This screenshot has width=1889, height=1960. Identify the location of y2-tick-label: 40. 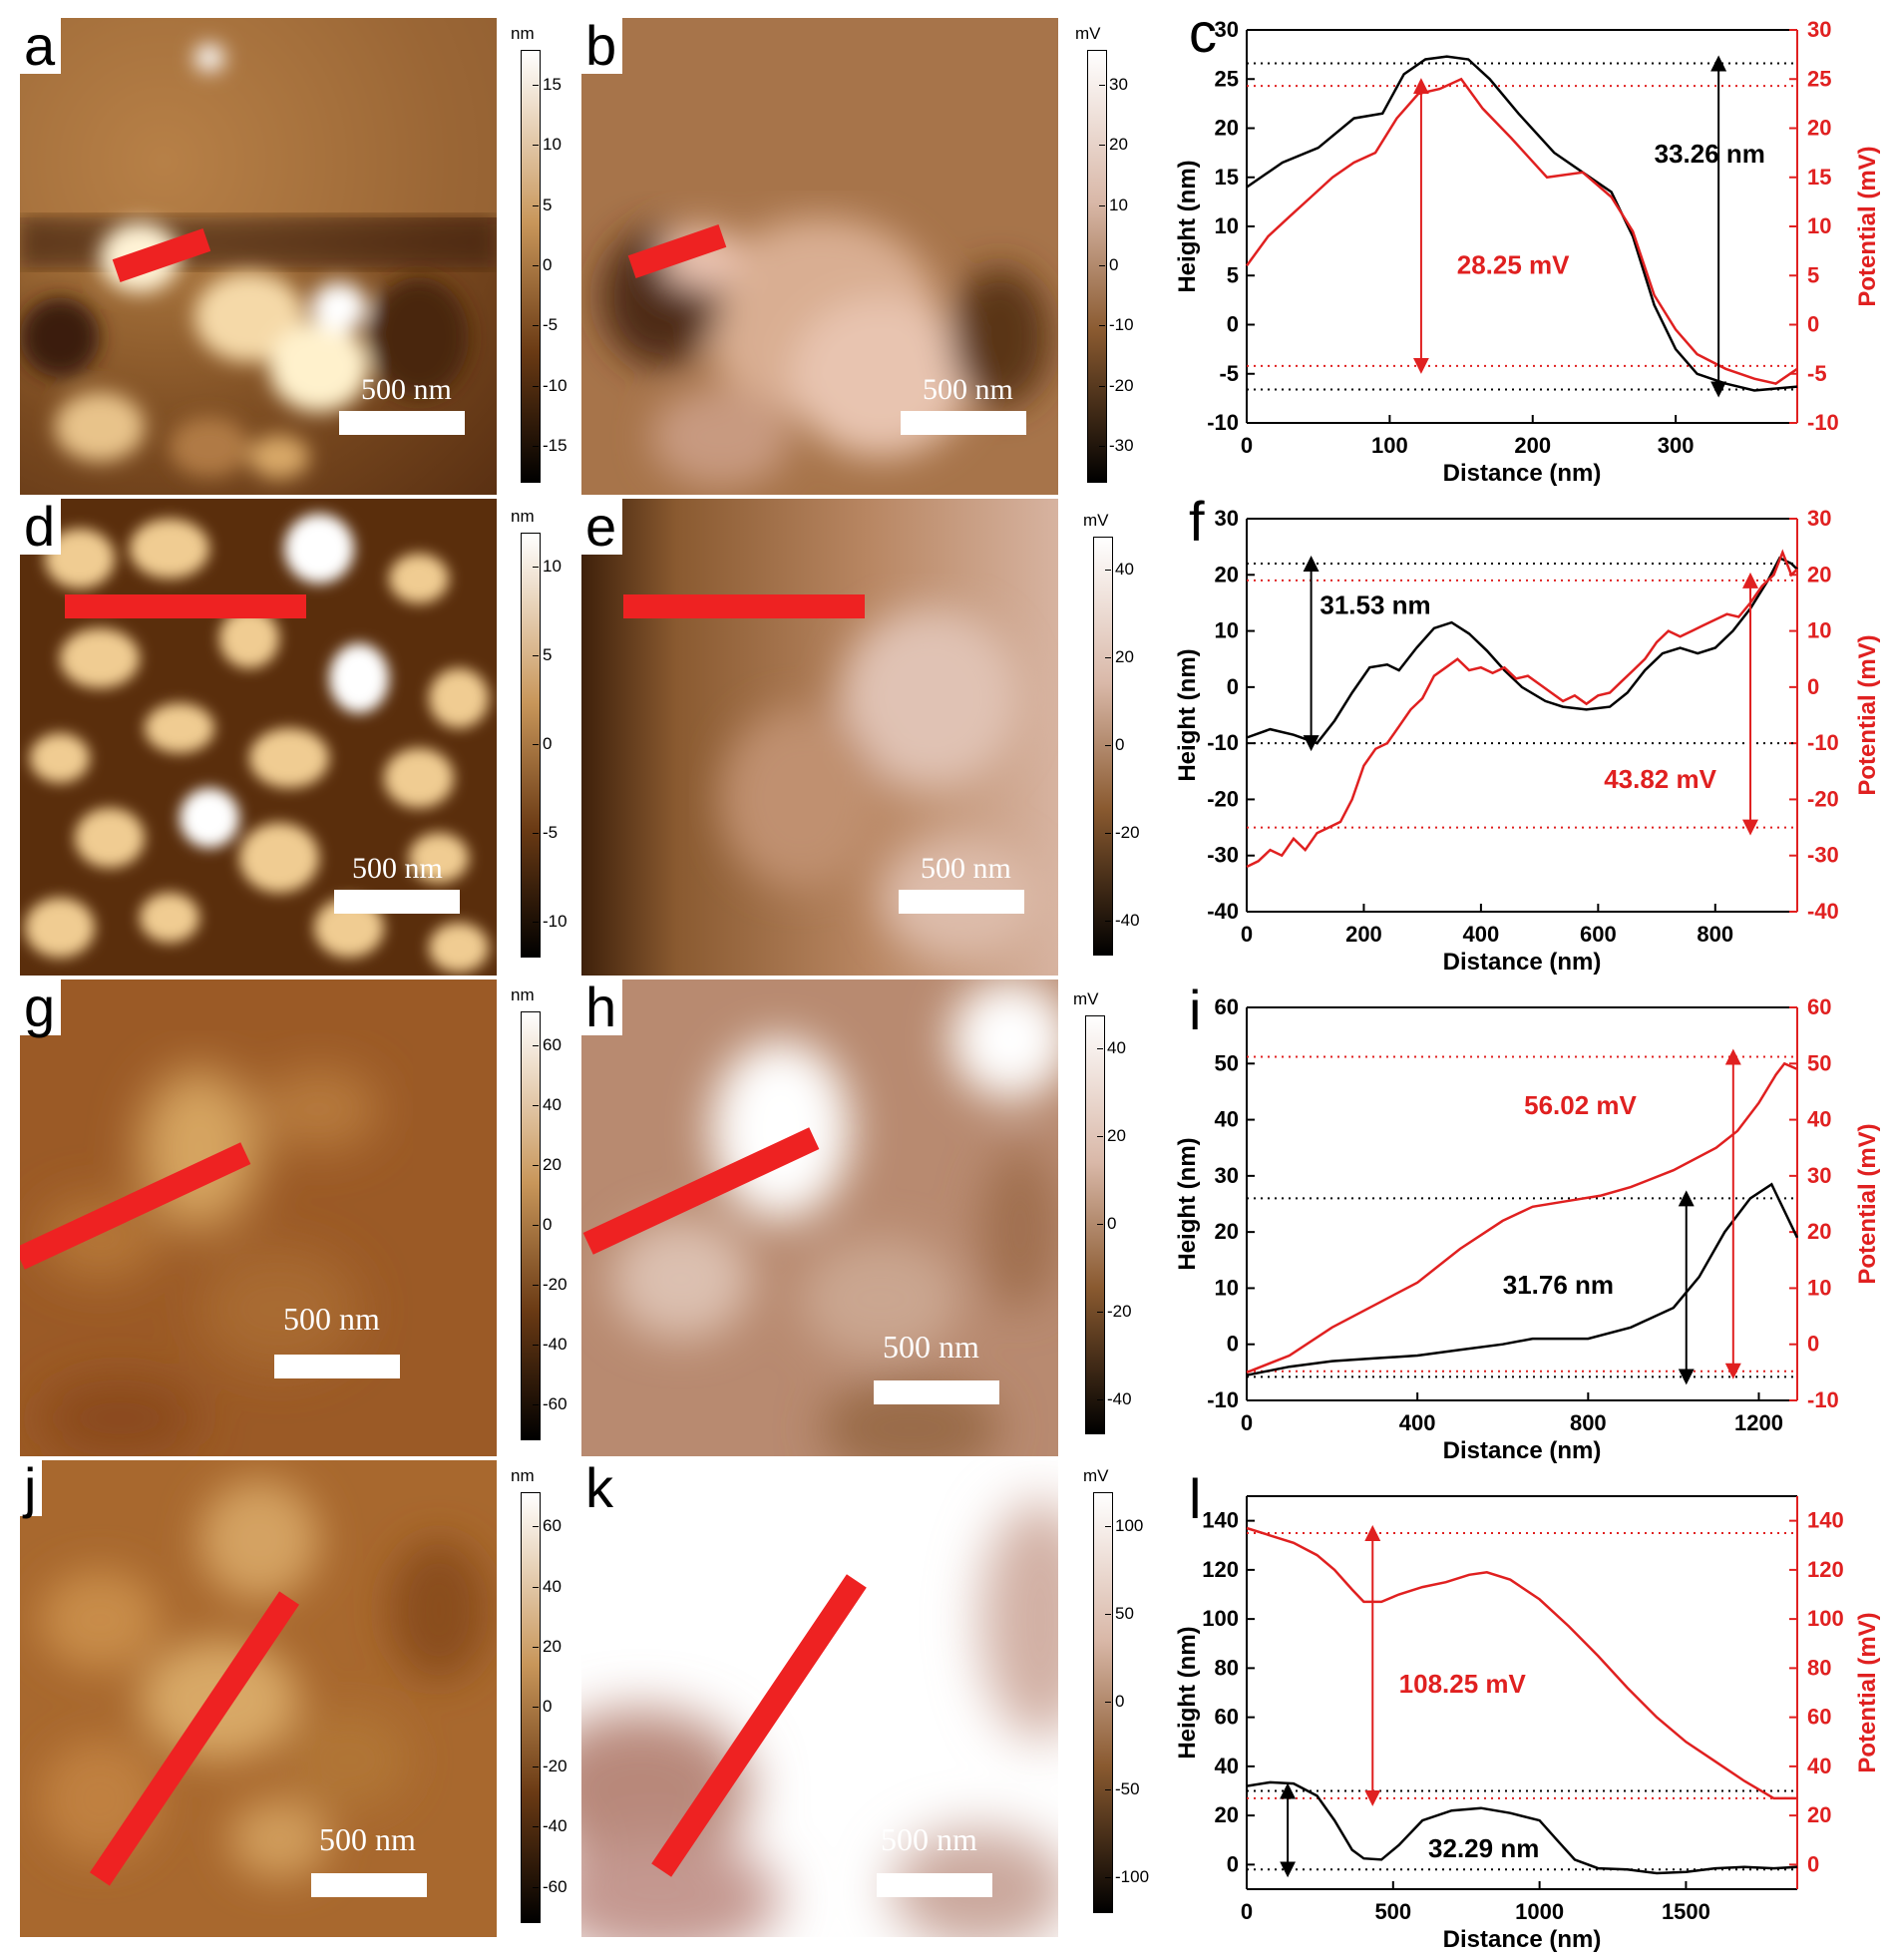
(1819, 1766).